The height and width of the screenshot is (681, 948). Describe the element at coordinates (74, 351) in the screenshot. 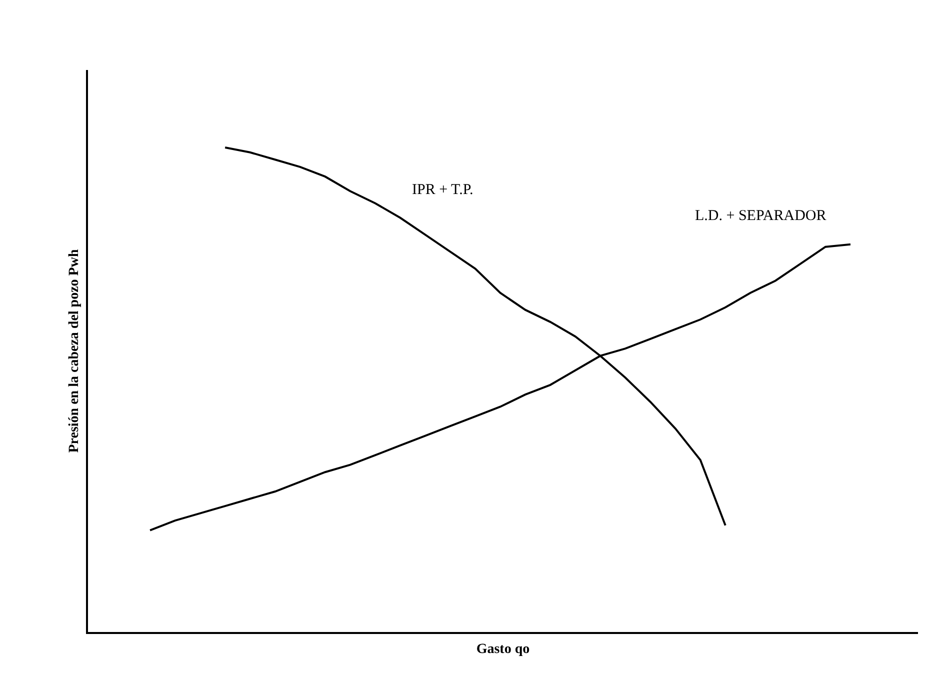

I see `y-axis-title: Presión en la cabeza del pozo Pwh` at that location.